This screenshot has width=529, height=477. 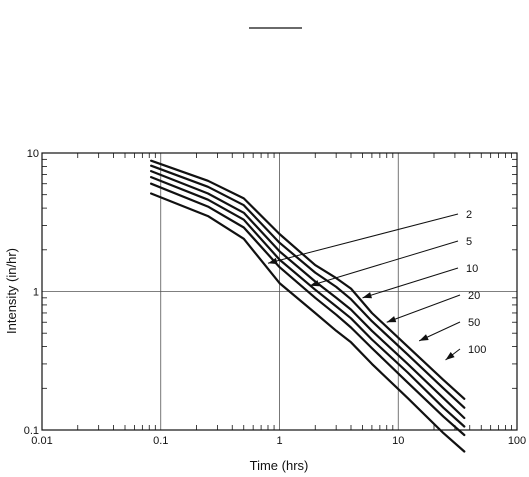 I want to click on annotation-label-50: 50, so click(x=474, y=323).